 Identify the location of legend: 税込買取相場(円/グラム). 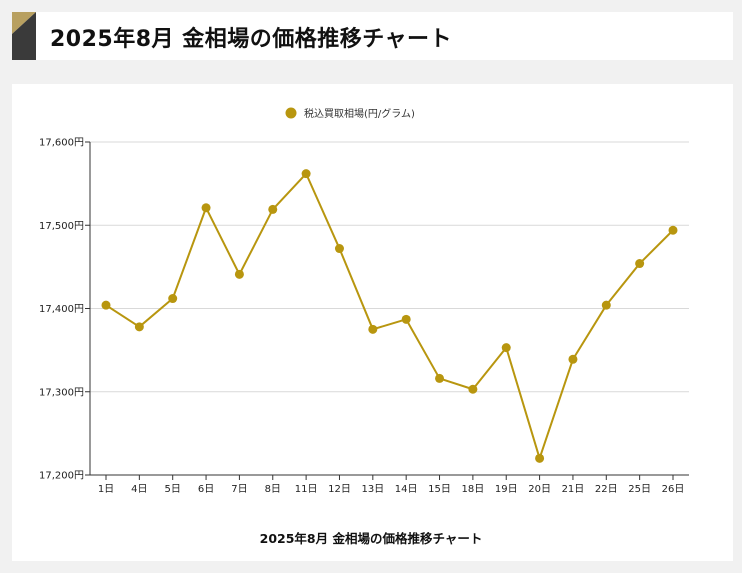
(350, 113).